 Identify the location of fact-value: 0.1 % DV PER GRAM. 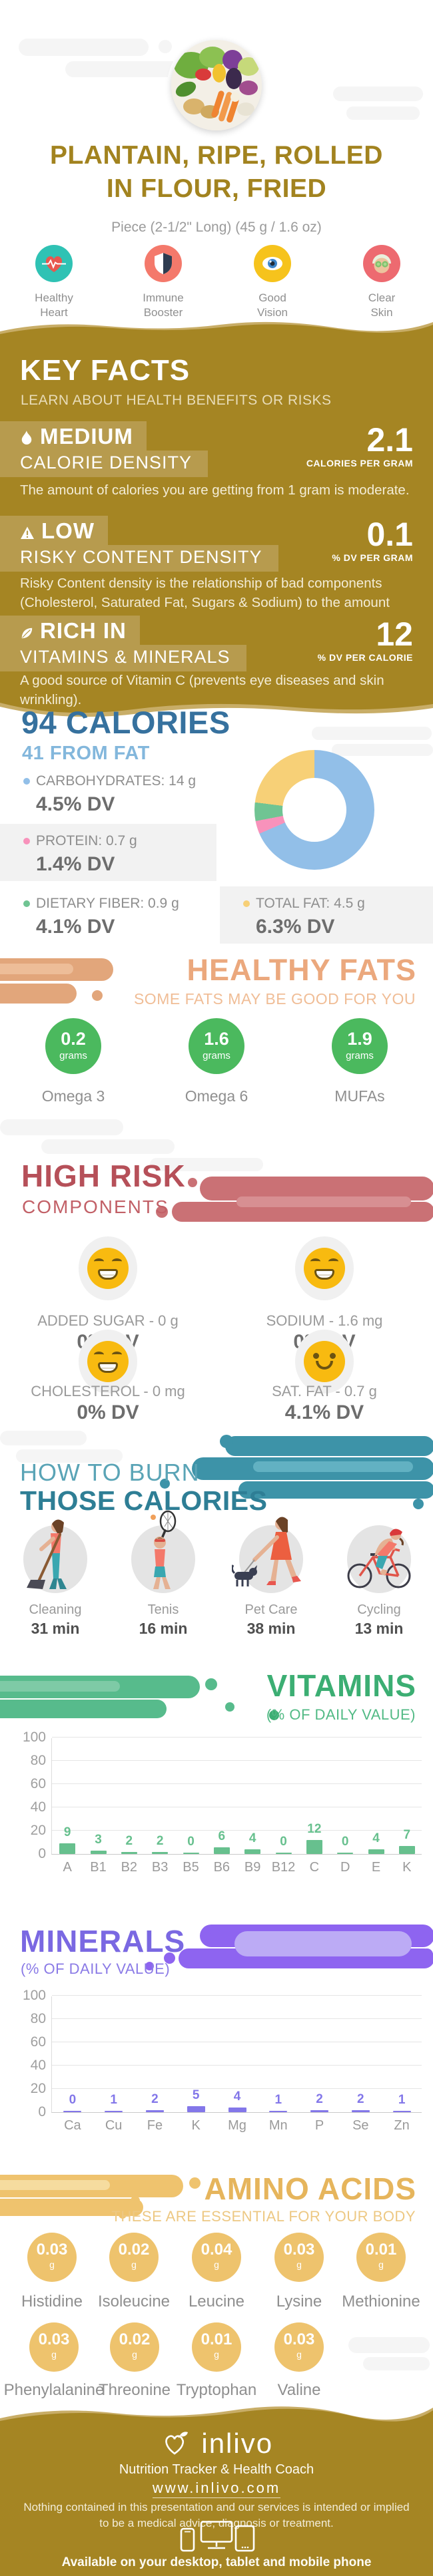
(373, 540).